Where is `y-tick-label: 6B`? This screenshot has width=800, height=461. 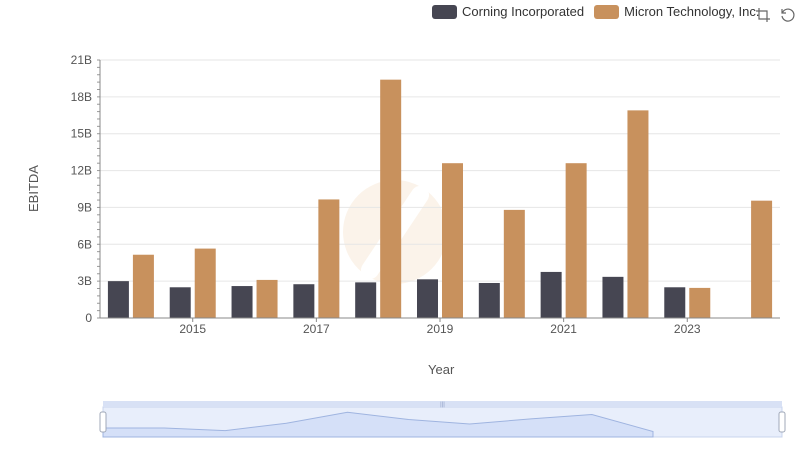
y-tick-label: 6B is located at coordinates (84, 244).